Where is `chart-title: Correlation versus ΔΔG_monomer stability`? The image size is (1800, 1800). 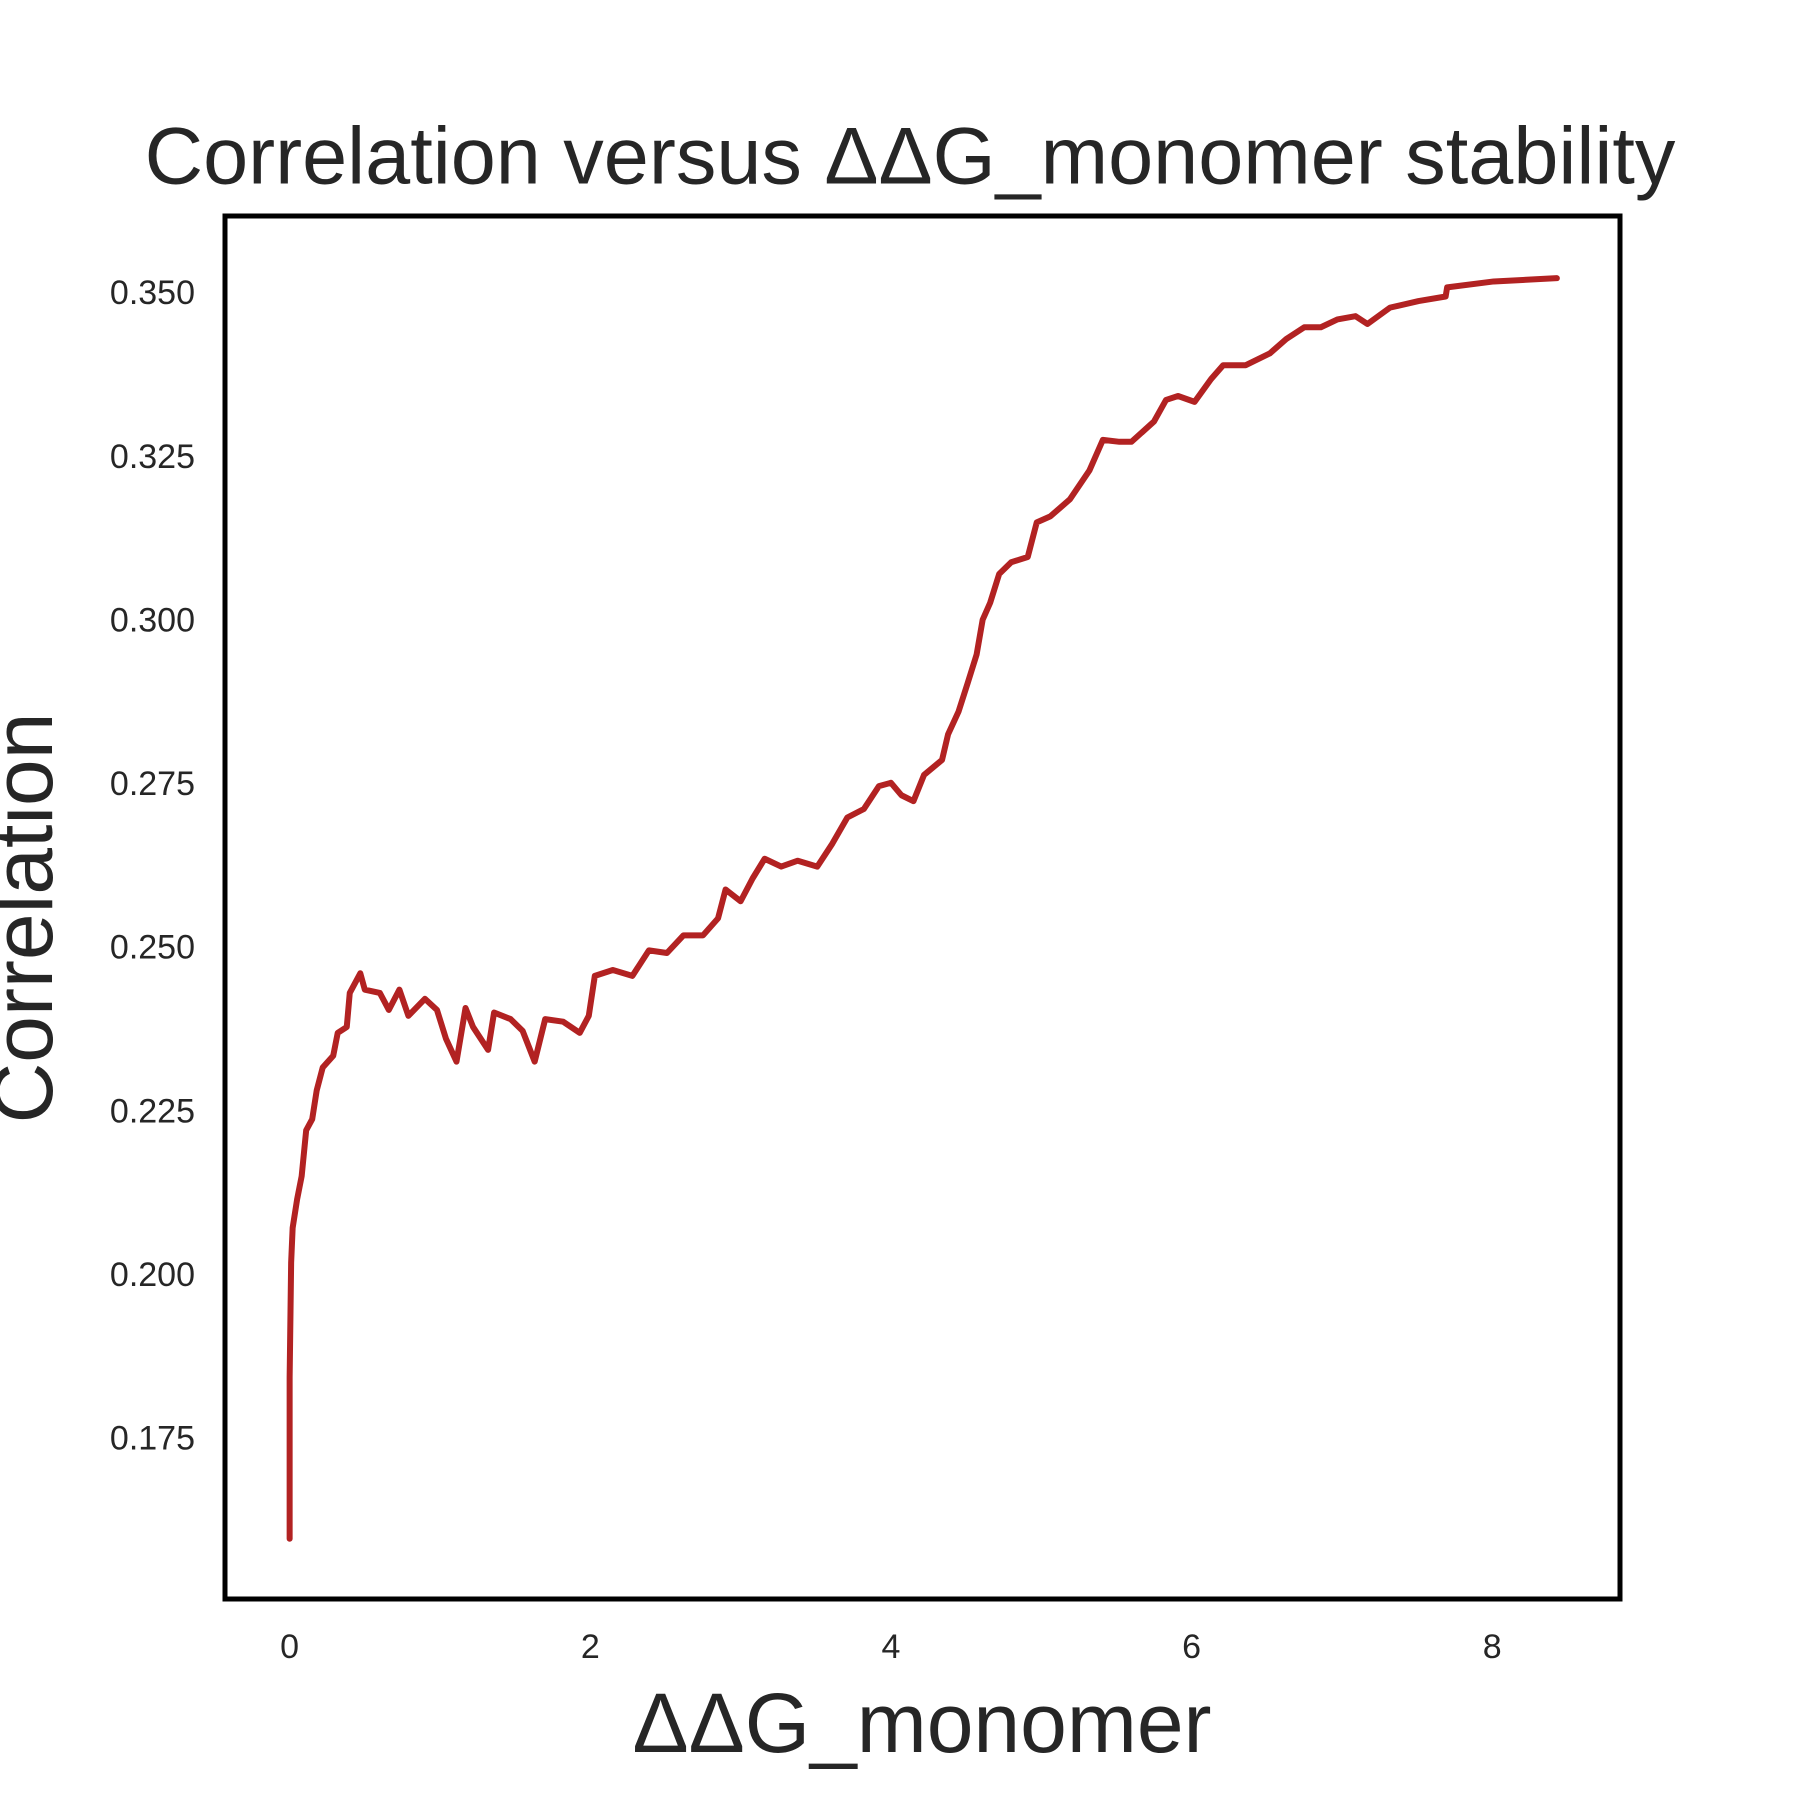
chart-title: Correlation versus ΔΔG_monomer stability is located at coordinates (910, 156).